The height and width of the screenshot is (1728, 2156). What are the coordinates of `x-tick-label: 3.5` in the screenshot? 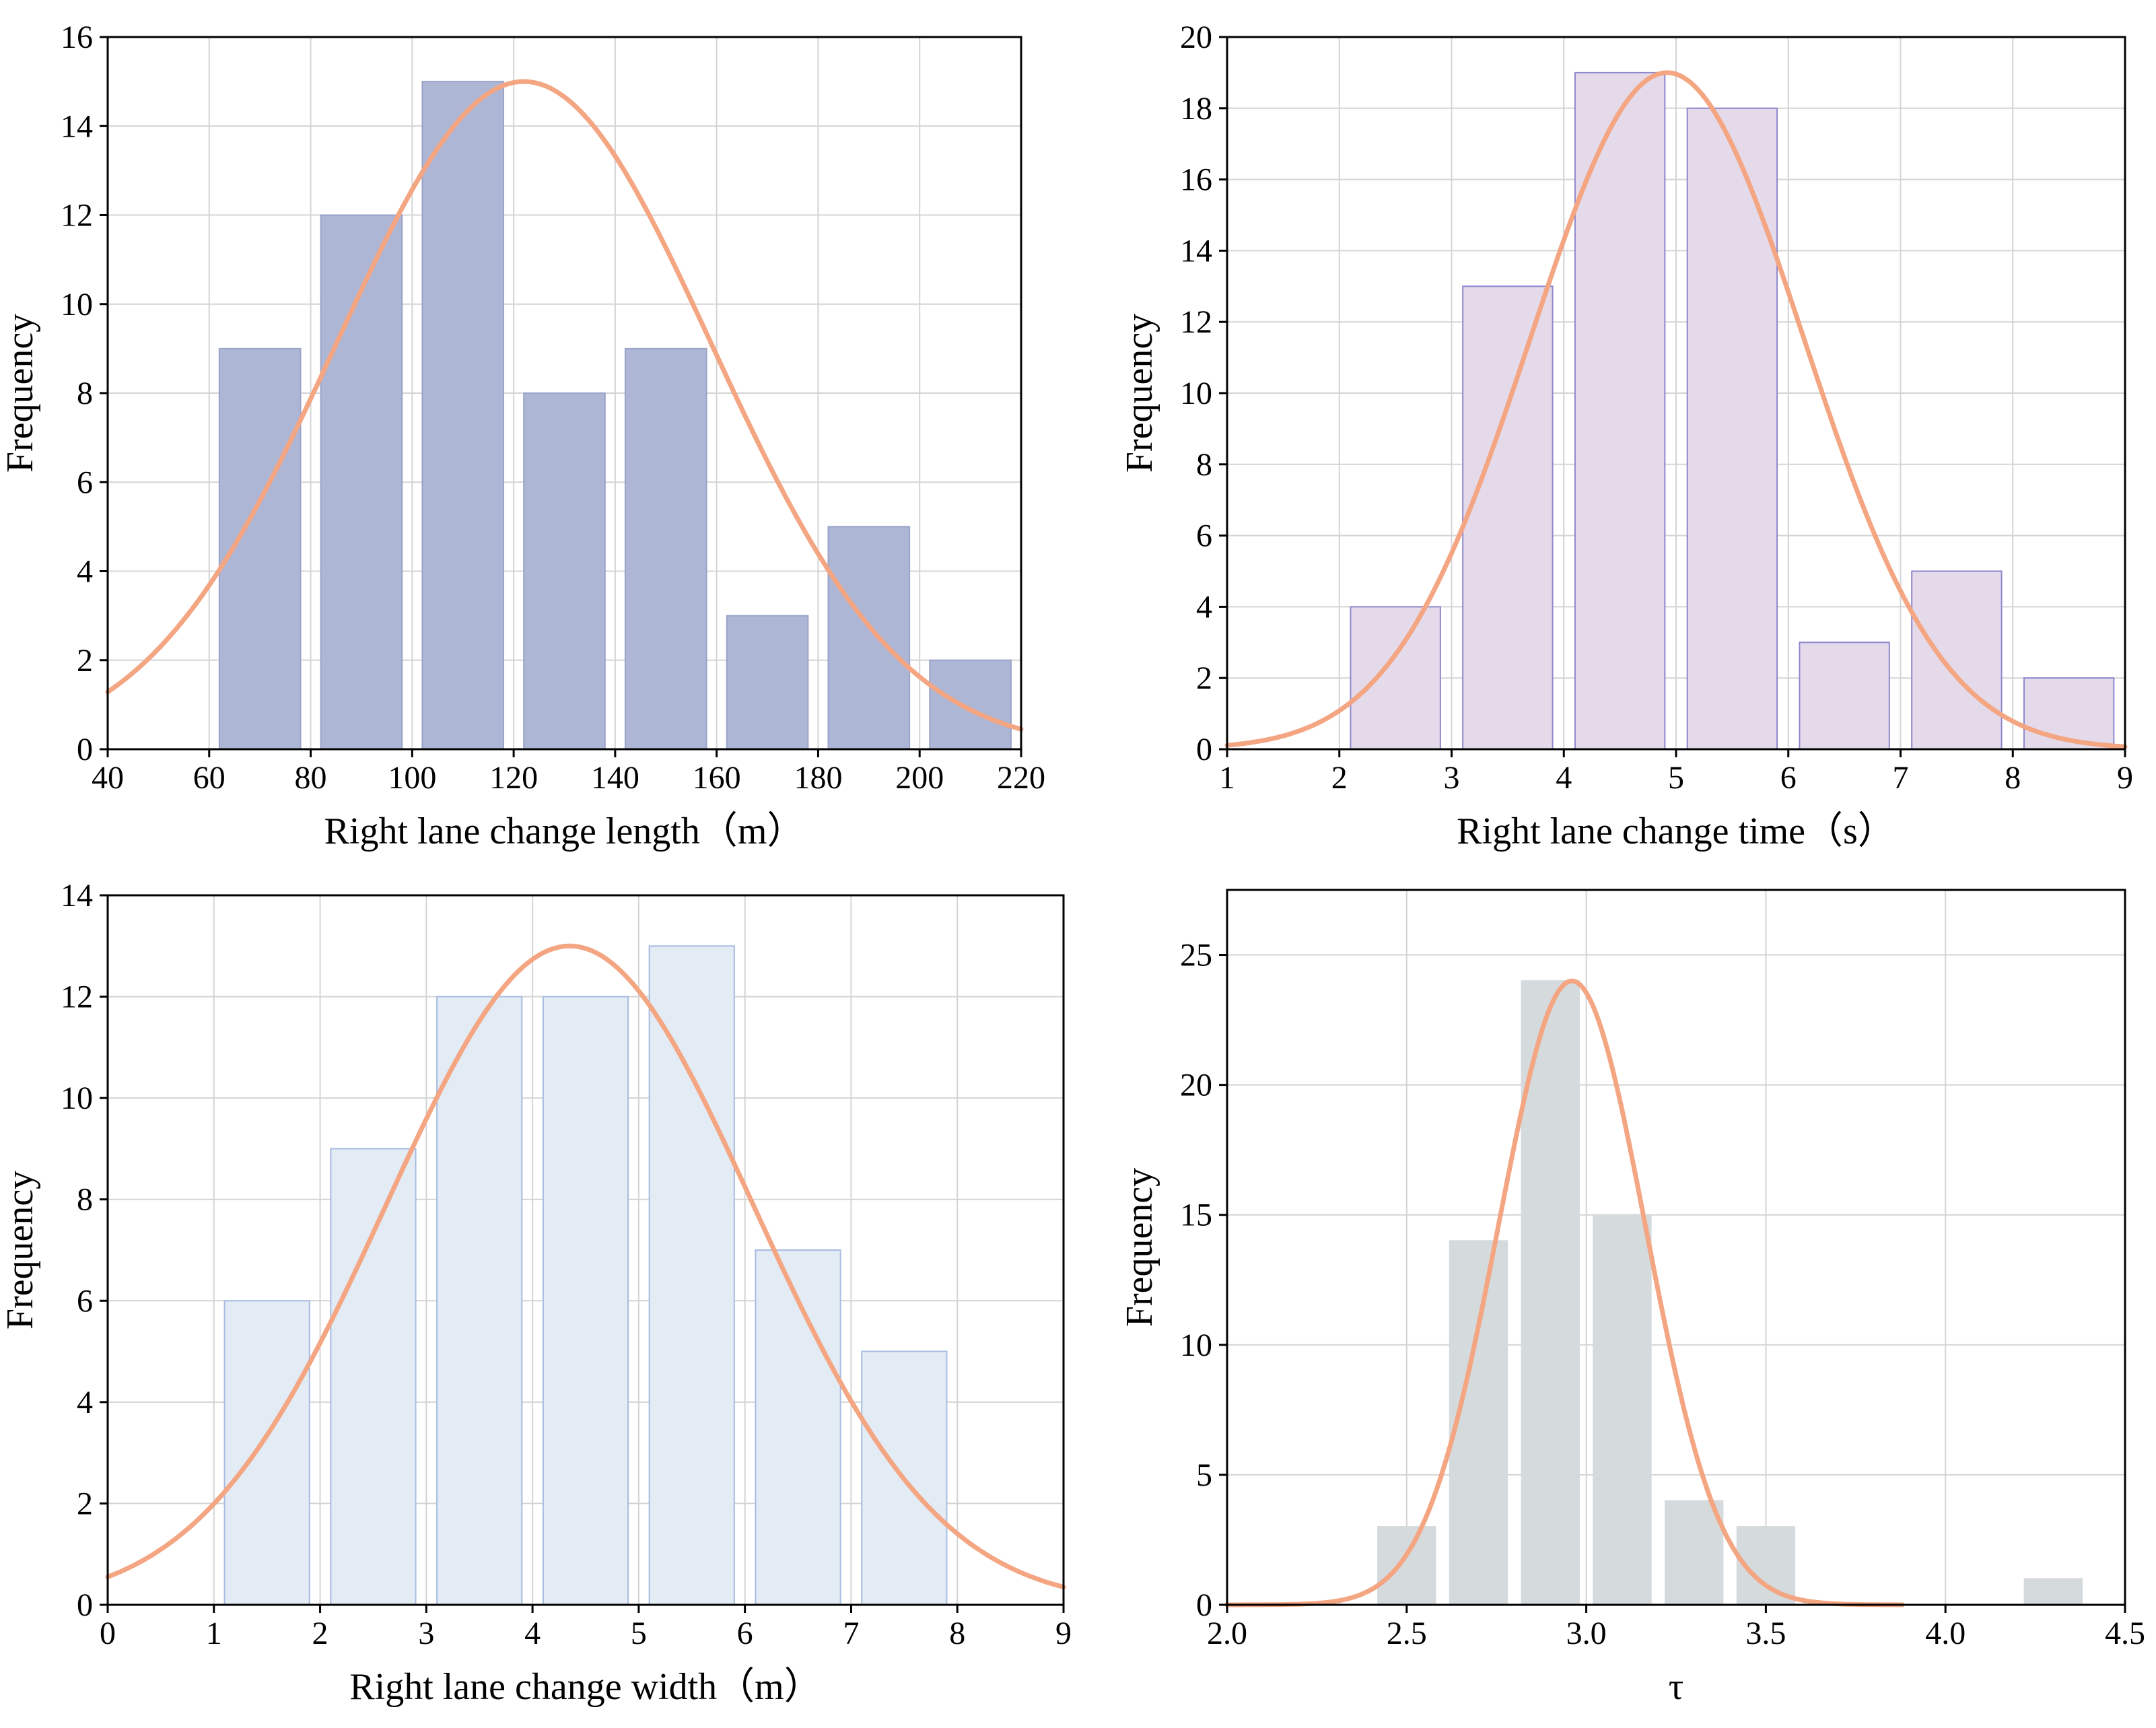 It's located at (1765, 1633).